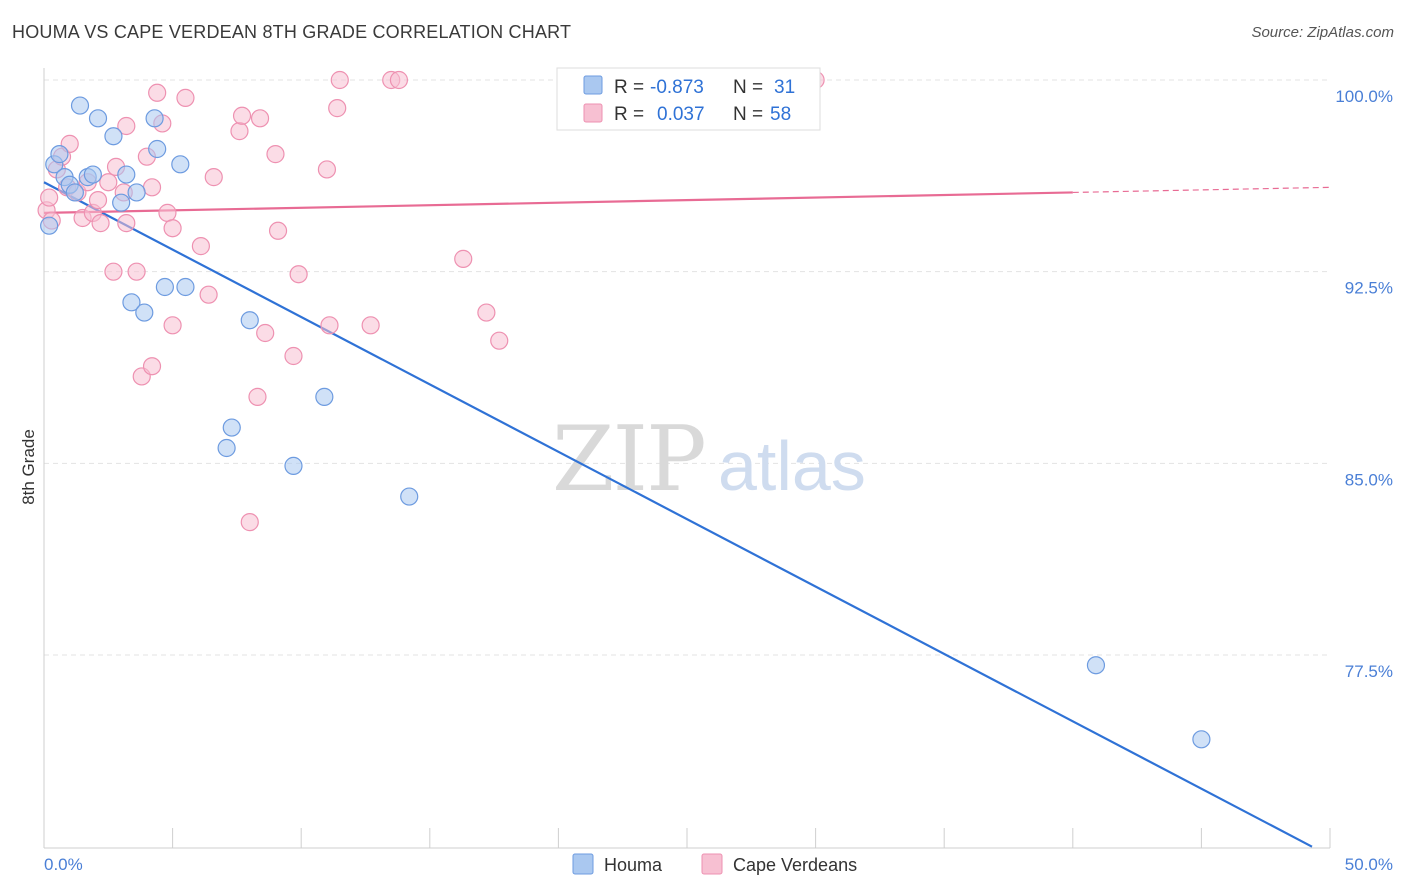  Describe the element at coordinates (688, 99) in the screenshot. I see `legend-box: R = -0.873 N = 31 R = 0.037 N = 58` at that location.